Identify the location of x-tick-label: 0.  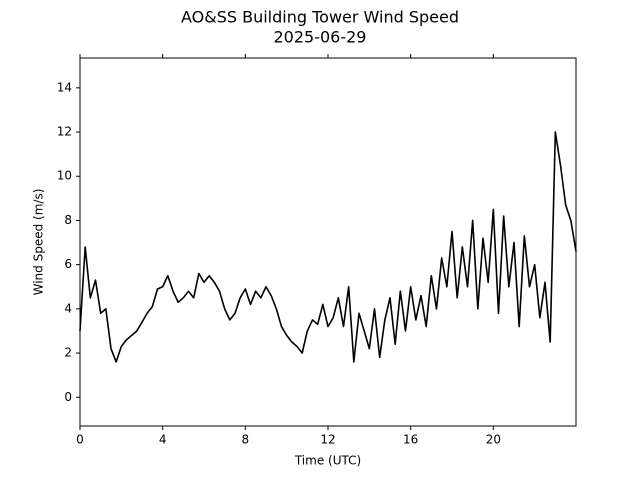
(80, 440).